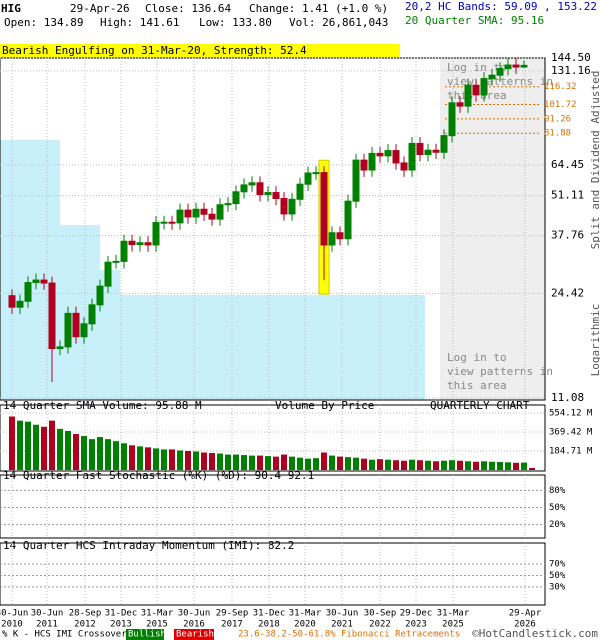  I want to click on x-tick-year: 2010, so click(12, 625).